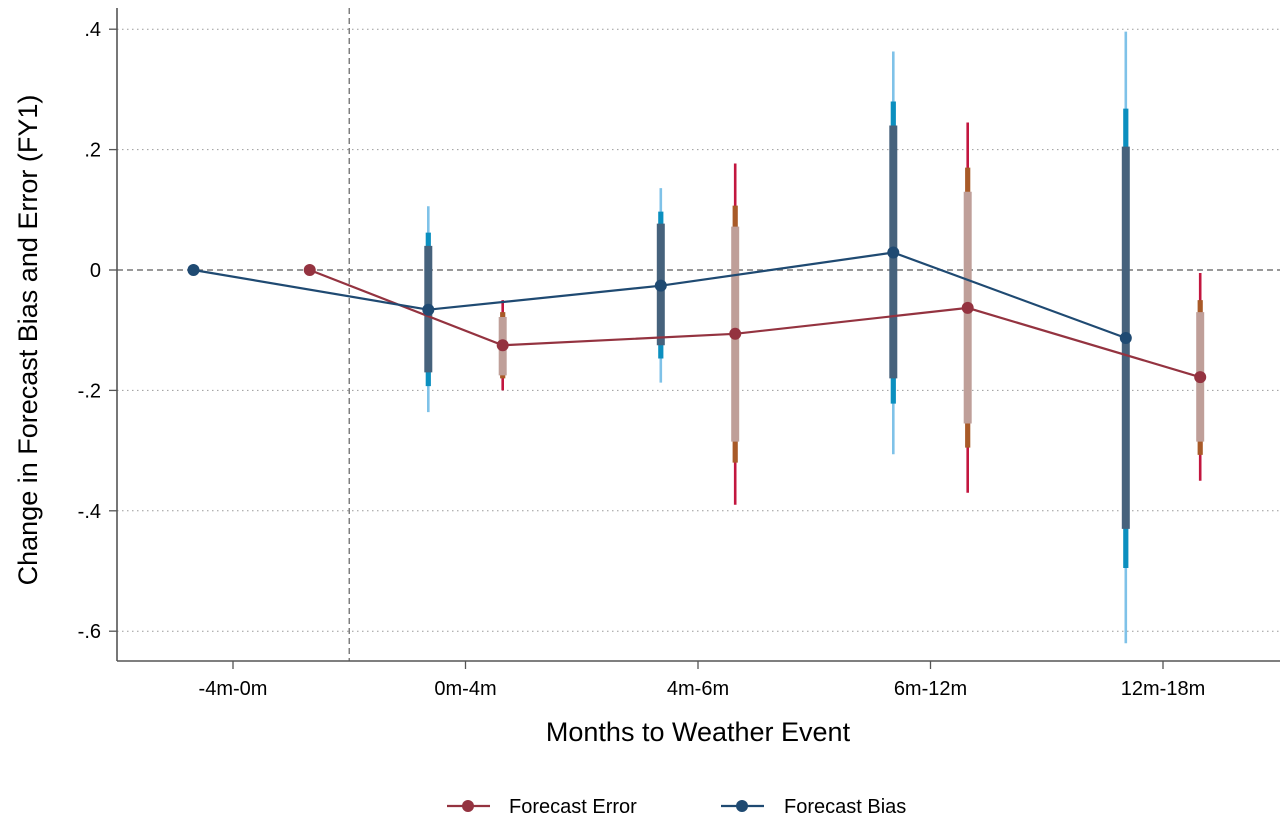 The image size is (1284, 823). What do you see at coordinates (698, 732) in the screenshot?
I see `x-axis-title: Months to Weather Event` at bounding box center [698, 732].